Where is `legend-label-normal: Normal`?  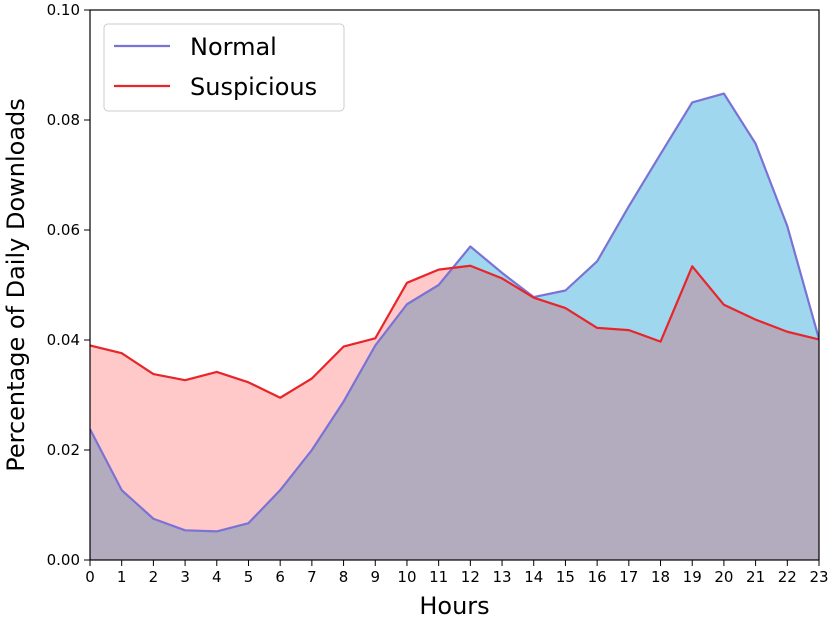 legend-label-normal: Normal is located at coordinates (233, 47).